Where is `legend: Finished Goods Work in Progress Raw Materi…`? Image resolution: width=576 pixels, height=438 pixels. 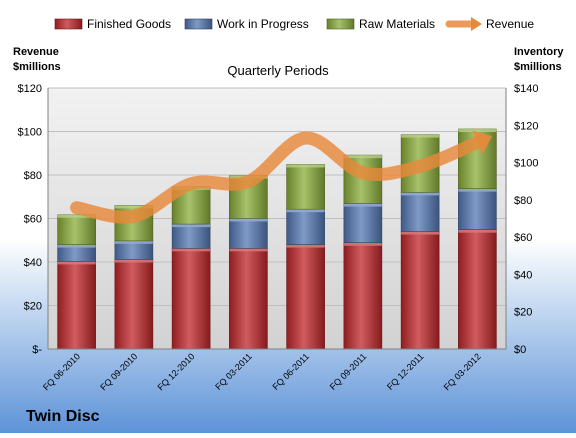
legend: Finished Goods Work in Progress Raw Materi… is located at coordinates (294, 24).